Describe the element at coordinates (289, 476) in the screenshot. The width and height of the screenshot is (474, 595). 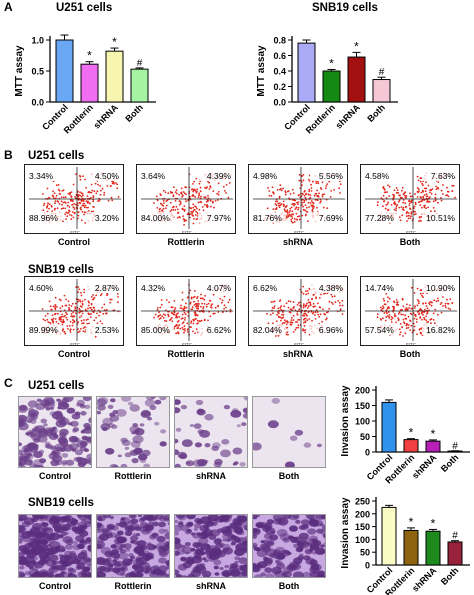
I see `micrograph-label: Both` at that location.